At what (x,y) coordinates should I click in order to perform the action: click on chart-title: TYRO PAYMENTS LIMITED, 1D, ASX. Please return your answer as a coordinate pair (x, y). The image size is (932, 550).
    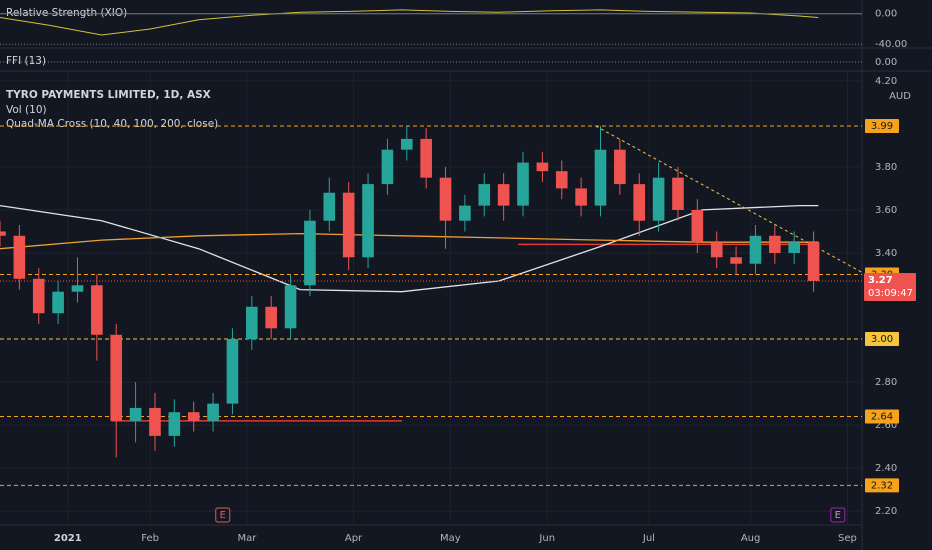
    Looking at the image, I should click on (108, 95).